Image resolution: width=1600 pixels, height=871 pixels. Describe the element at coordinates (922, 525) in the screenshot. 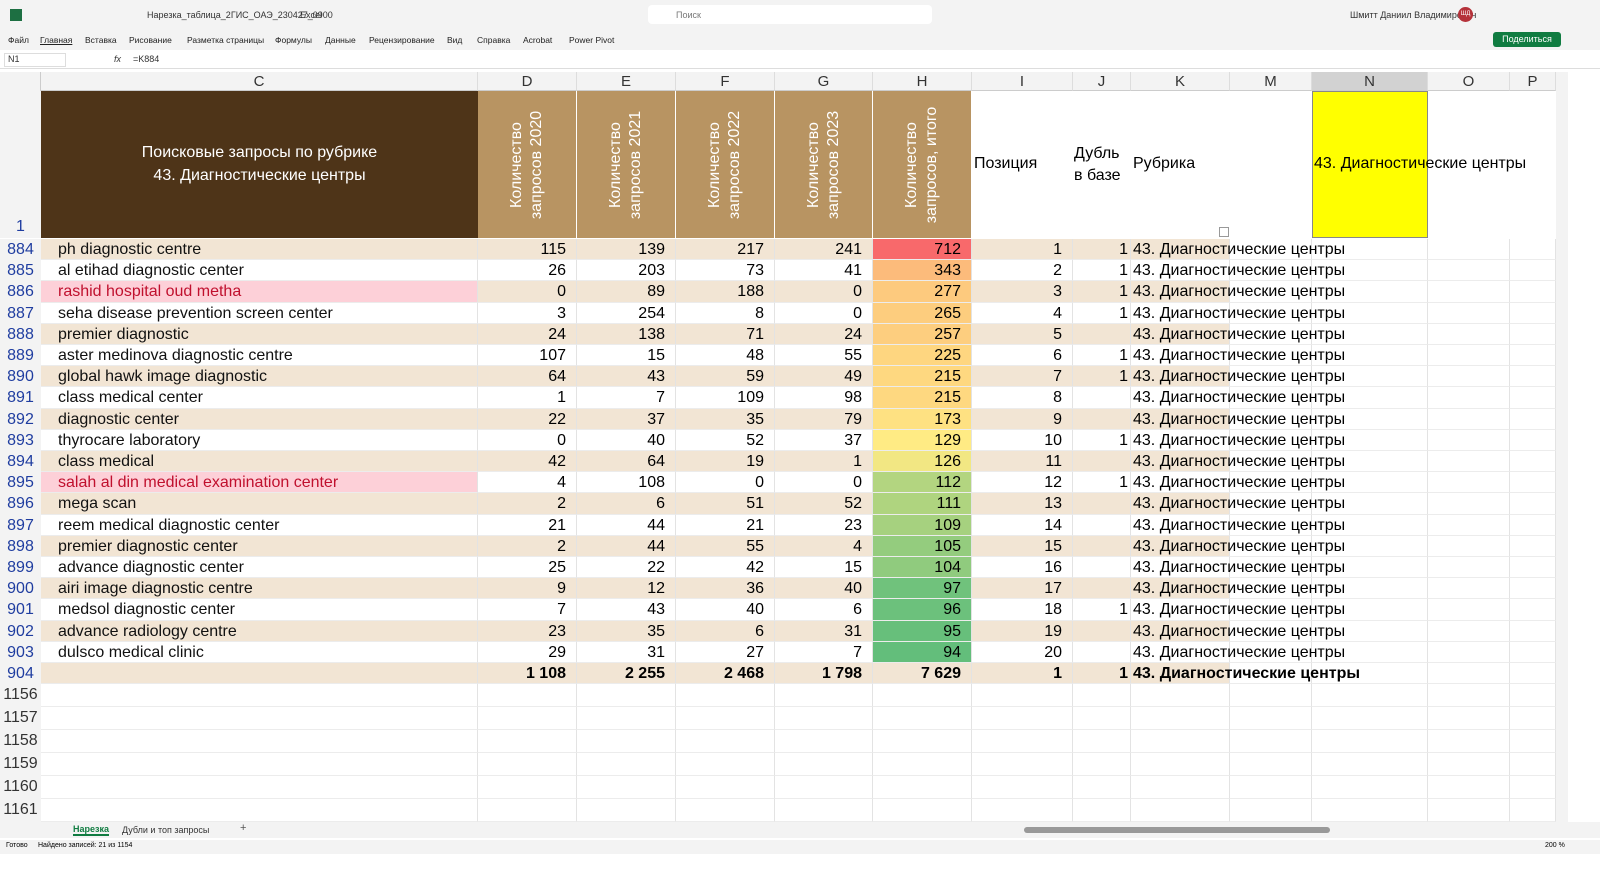

I see `total-cell: 109` at that location.